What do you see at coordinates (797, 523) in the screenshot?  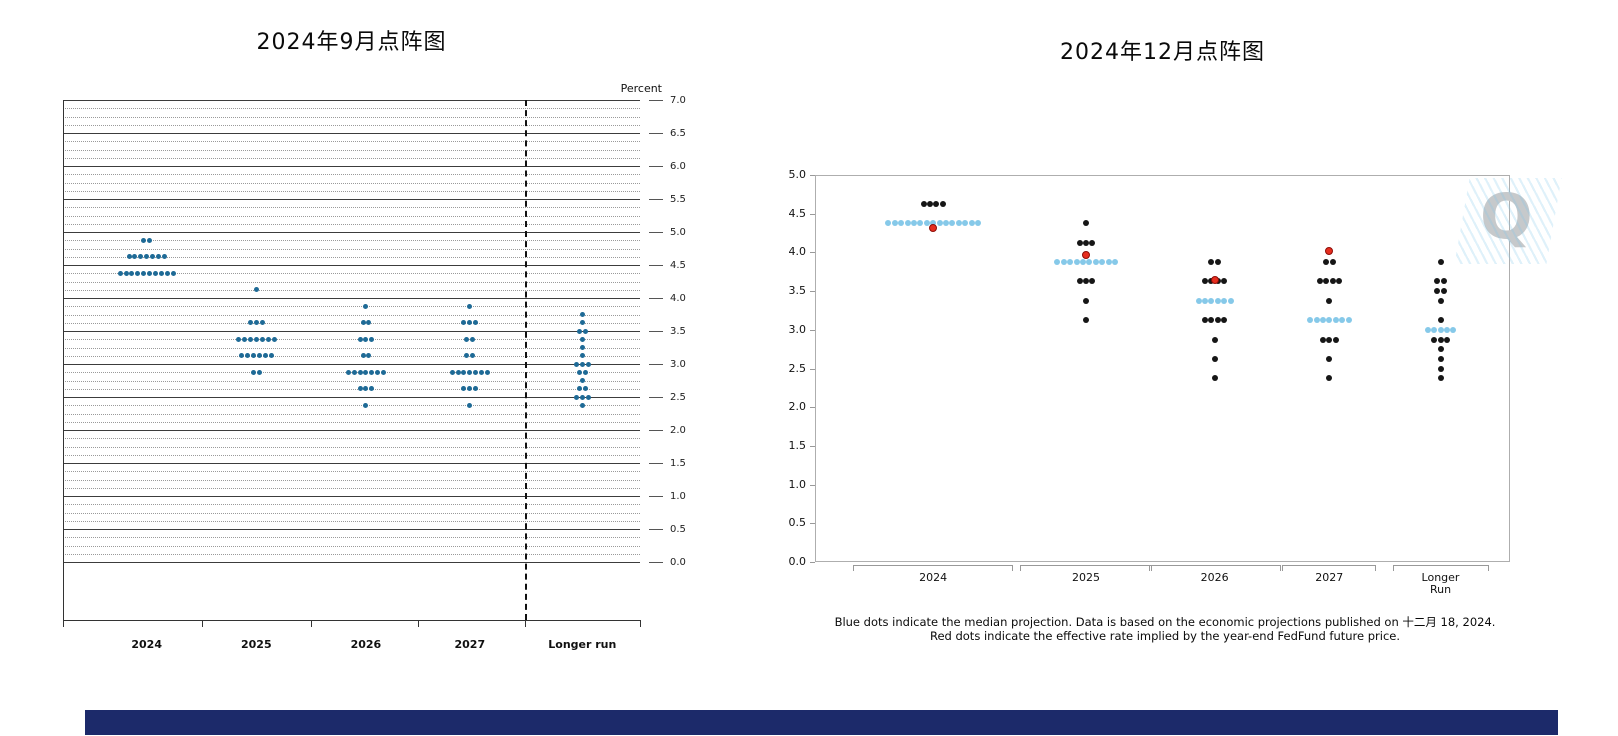 I see `y-tick-label: 0.5` at bounding box center [797, 523].